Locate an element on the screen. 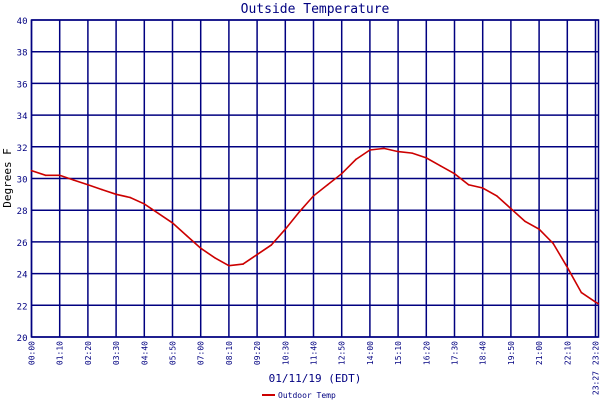 The height and width of the screenshot is (400, 600). legend-label: Outdoor Temp is located at coordinates (307, 395).